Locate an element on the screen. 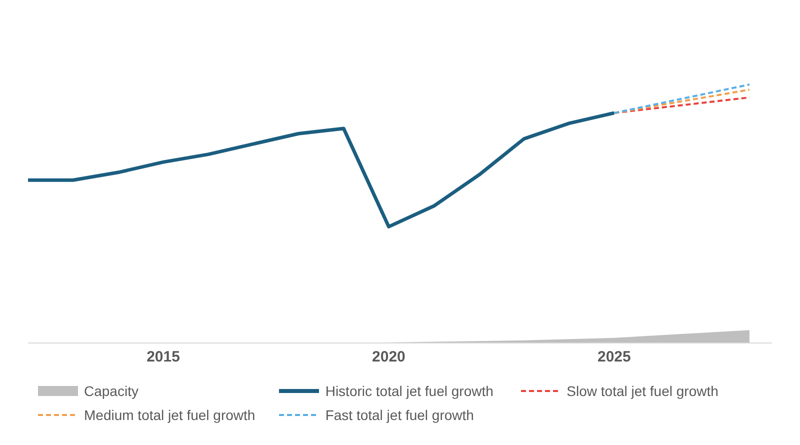 The height and width of the screenshot is (445, 800). legend-label: Fast total jet fuel growth is located at coordinates (399, 415).